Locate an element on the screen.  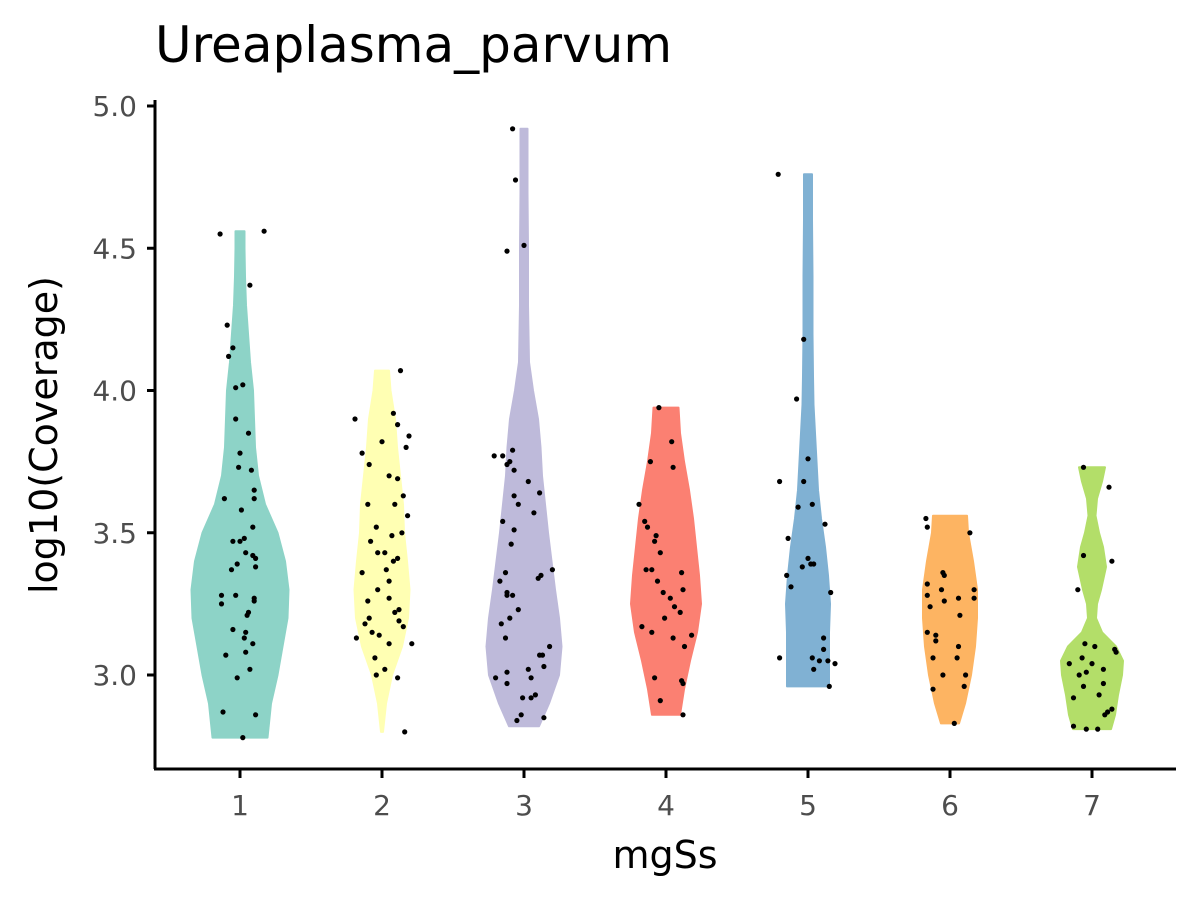
chart-title: Ureaplasma_parvum is located at coordinates (413, 45).